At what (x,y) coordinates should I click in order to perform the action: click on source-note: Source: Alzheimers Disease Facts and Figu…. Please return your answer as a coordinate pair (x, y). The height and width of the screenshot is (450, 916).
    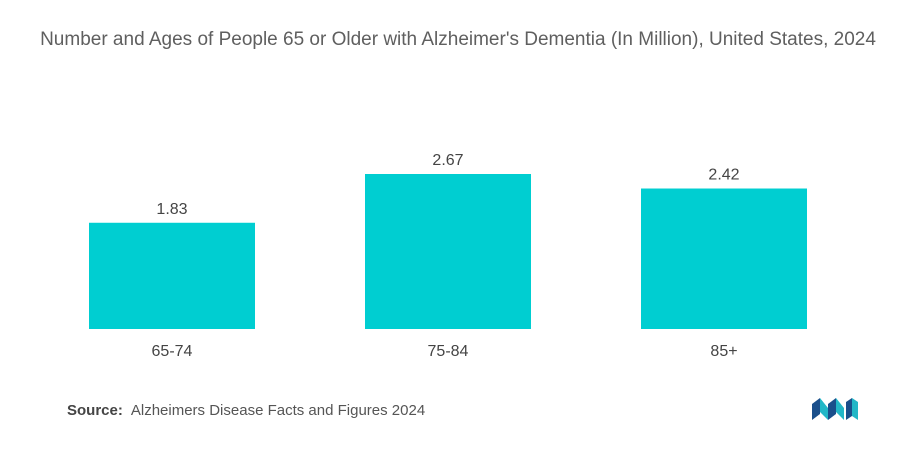
    Looking at the image, I should click on (246, 410).